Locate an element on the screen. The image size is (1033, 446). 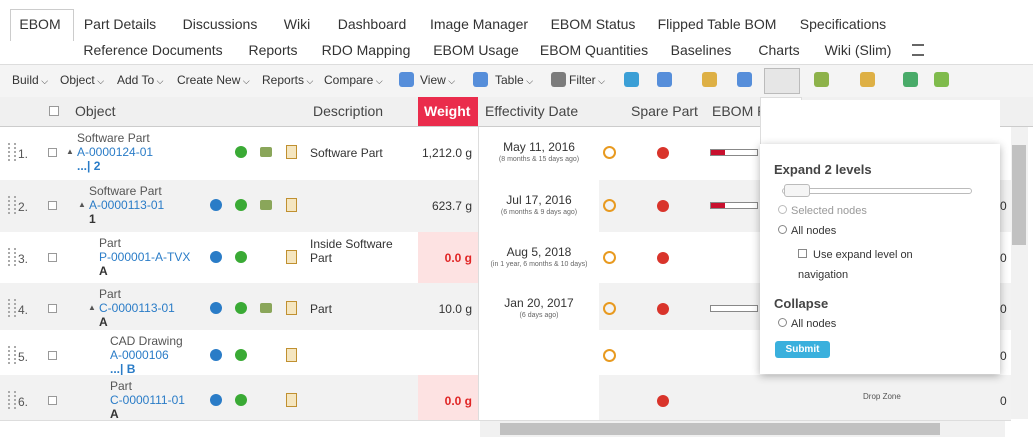
tab: Charts is located at coordinates (779, 50).